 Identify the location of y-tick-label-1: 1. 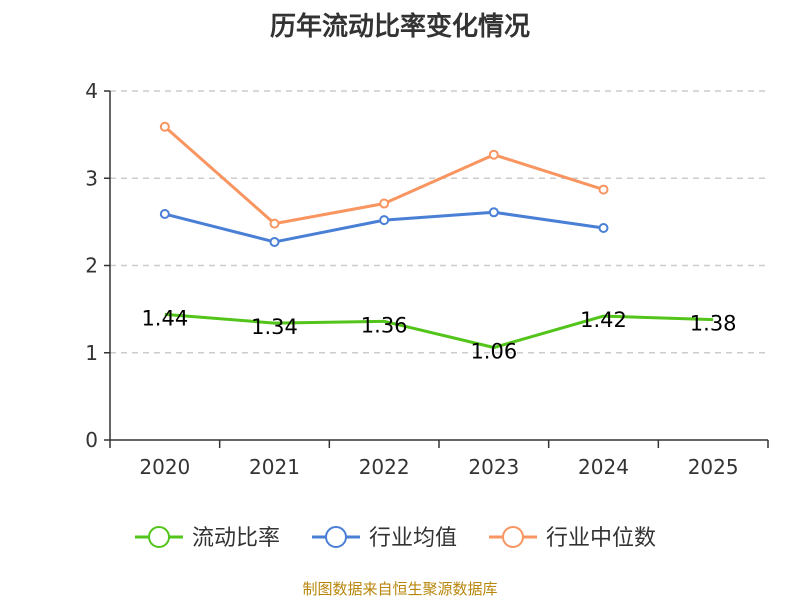
(91, 353).